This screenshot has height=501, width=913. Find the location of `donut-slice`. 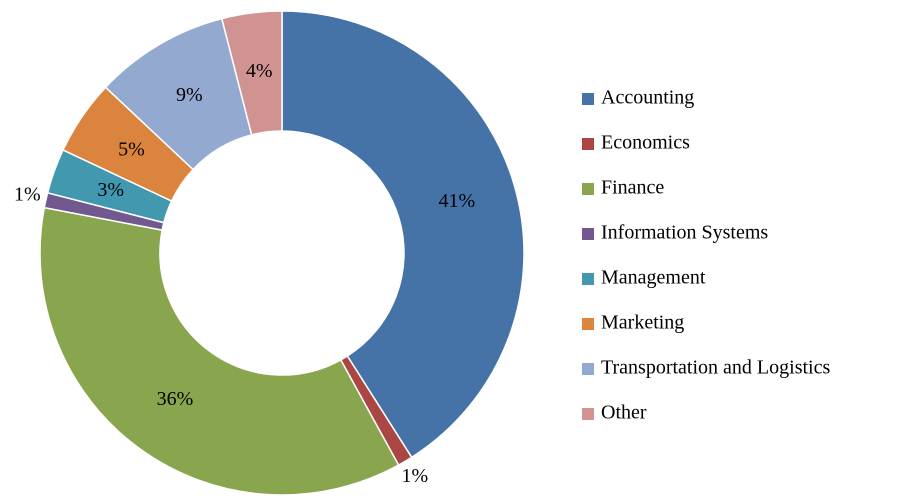

donut-slice is located at coordinates (251, 73).